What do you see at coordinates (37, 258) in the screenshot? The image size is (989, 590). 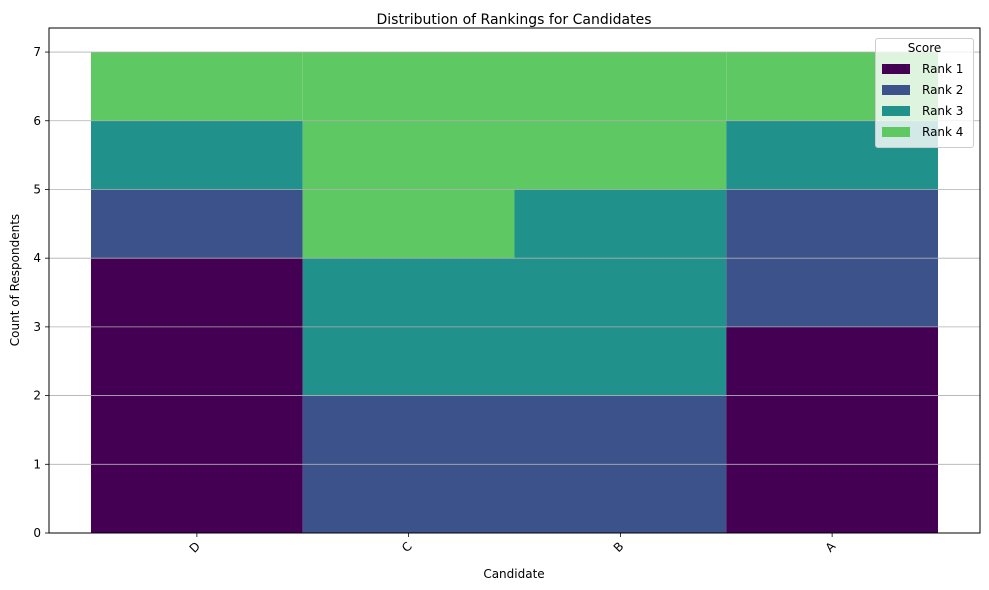 I see `y-tick-label: 4` at bounding box center [37, 258].